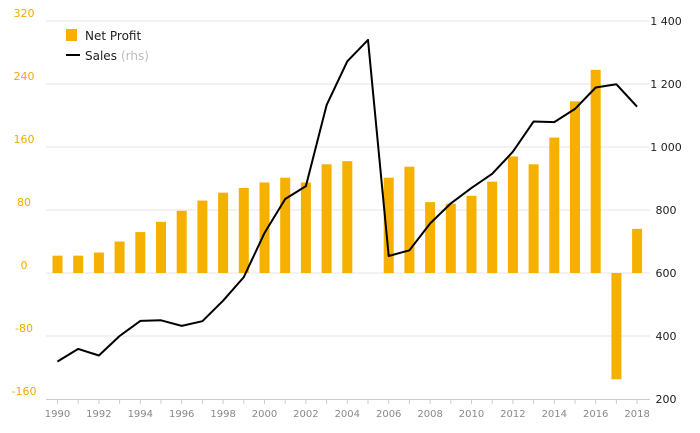 This screenshot has height=433, width=700. Describe the element at coordinates (388, 414) in the screenshot. I see `x-tick-label: 2006` at that location.